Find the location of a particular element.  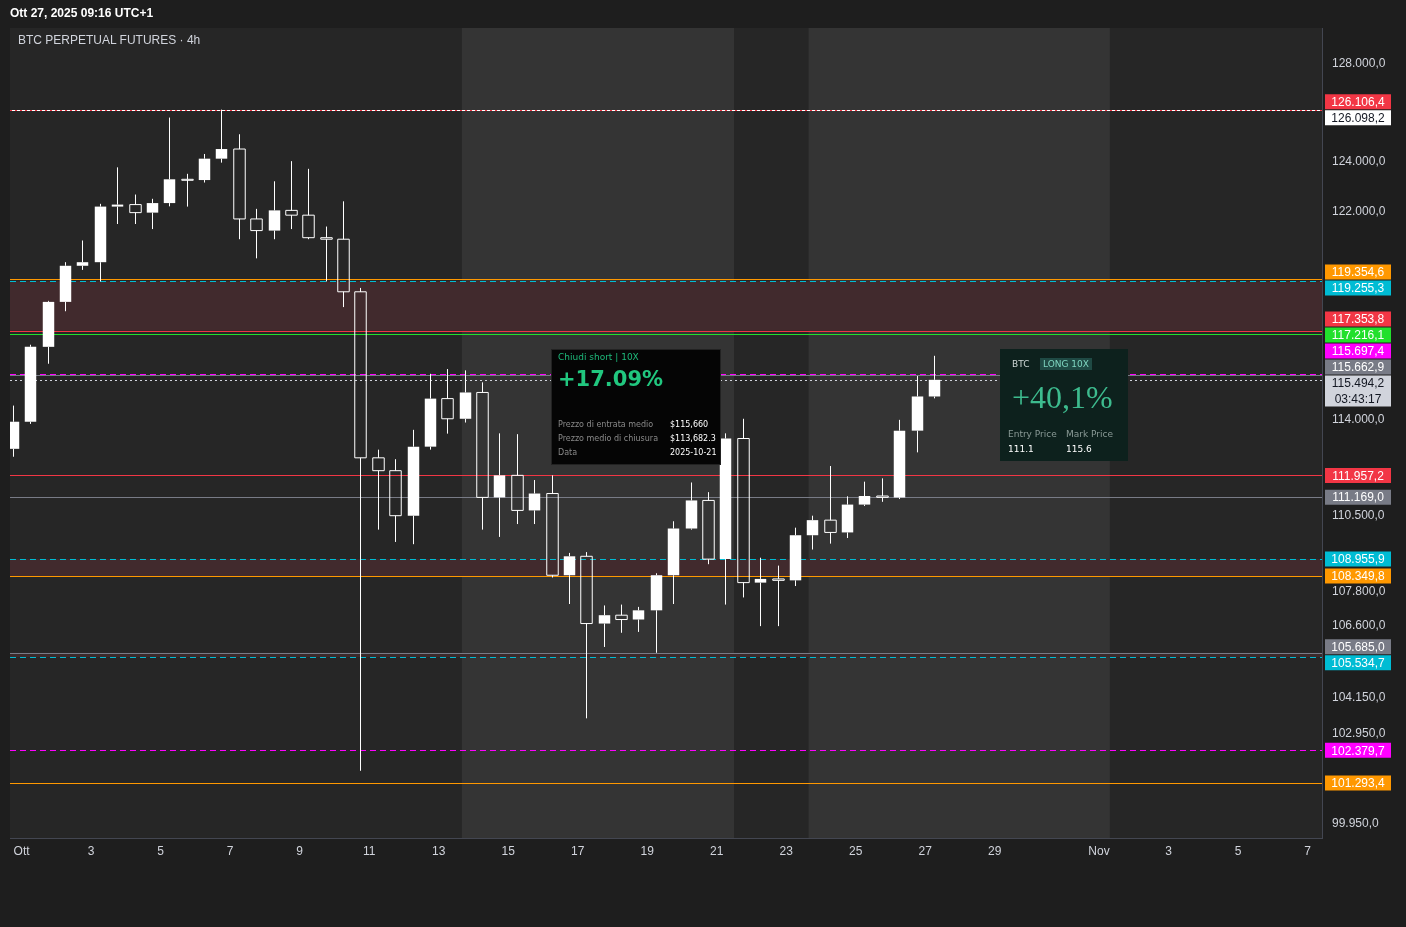

annotation: Chiudi short | 10X is located at coordinates (598, 357).